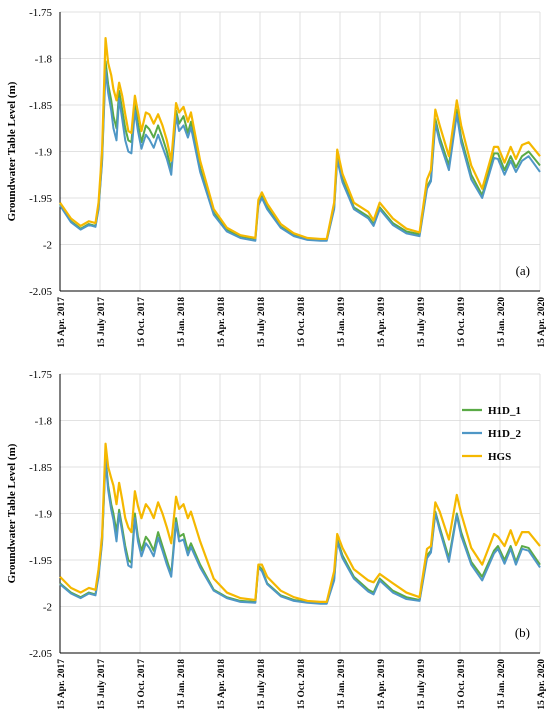 The width and height of the screenshot is (550, 721). I want to click on panel-label: (b), so click(522, 632).